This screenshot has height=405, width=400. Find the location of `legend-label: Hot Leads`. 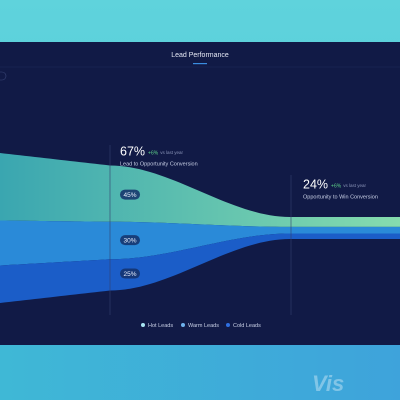

legend-label: Hot Leads is located at coordinates (160, 326).